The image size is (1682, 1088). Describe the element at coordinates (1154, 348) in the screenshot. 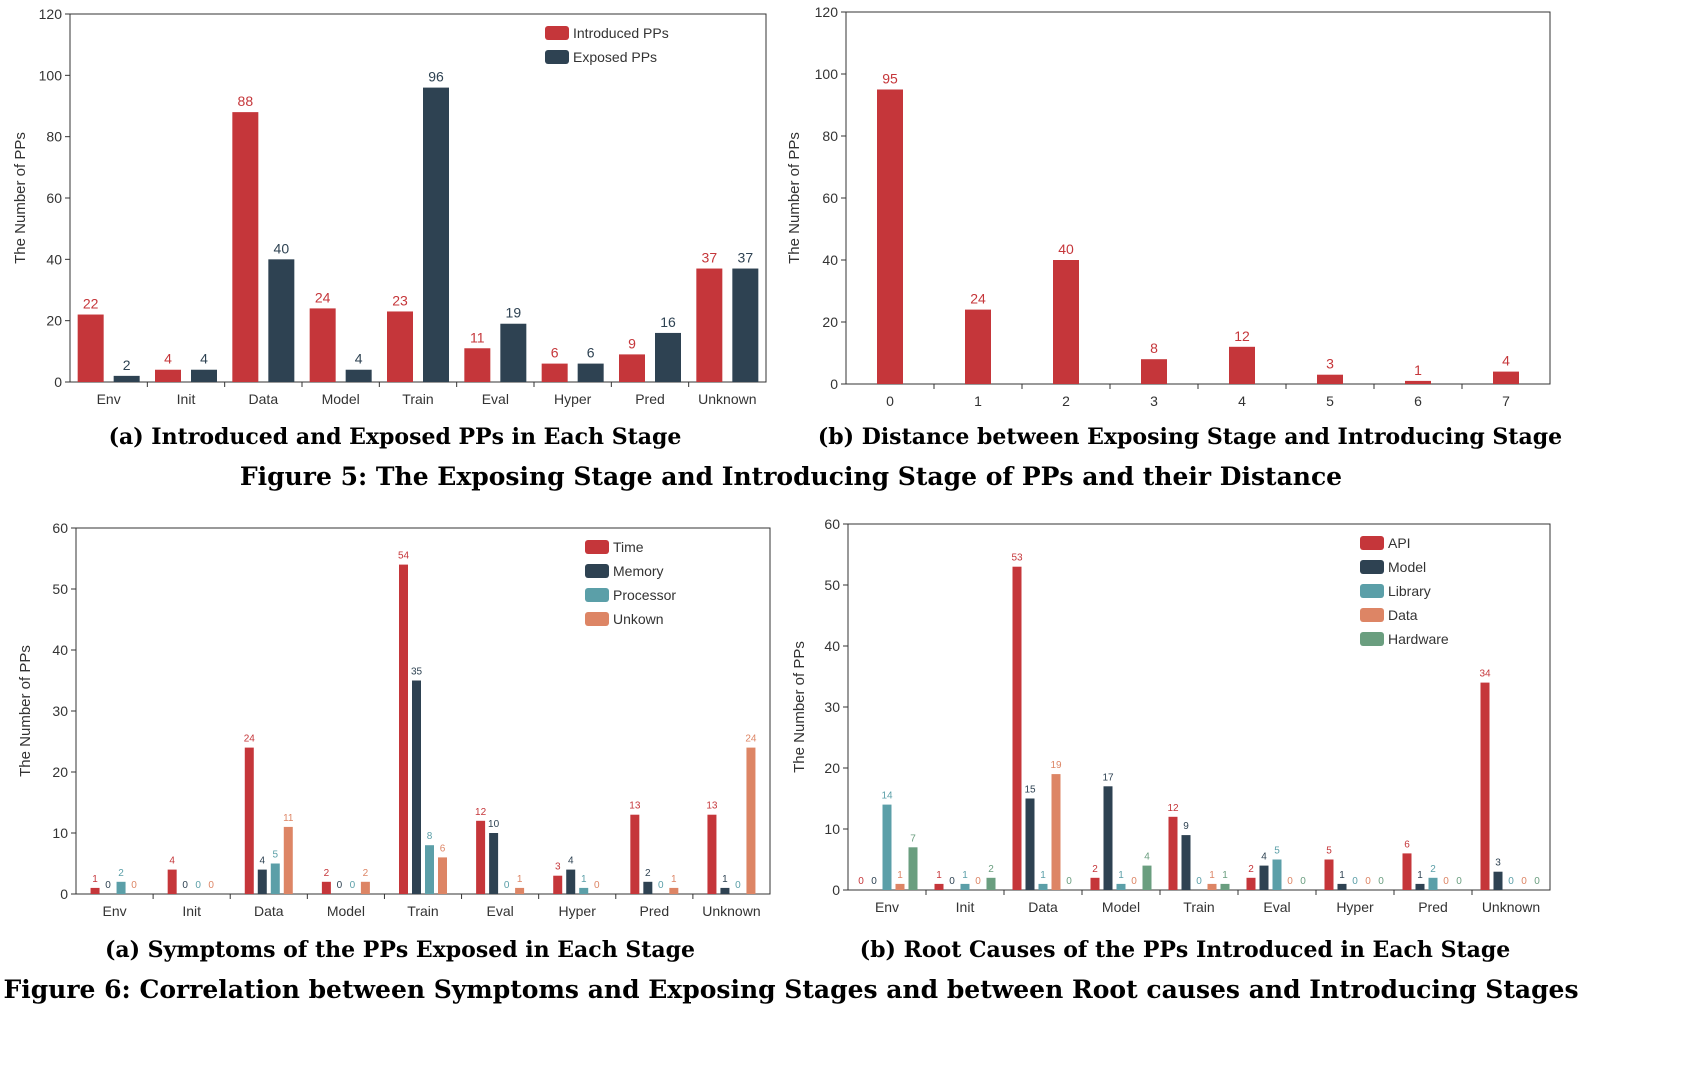

I see `data-label: 8` at that location.